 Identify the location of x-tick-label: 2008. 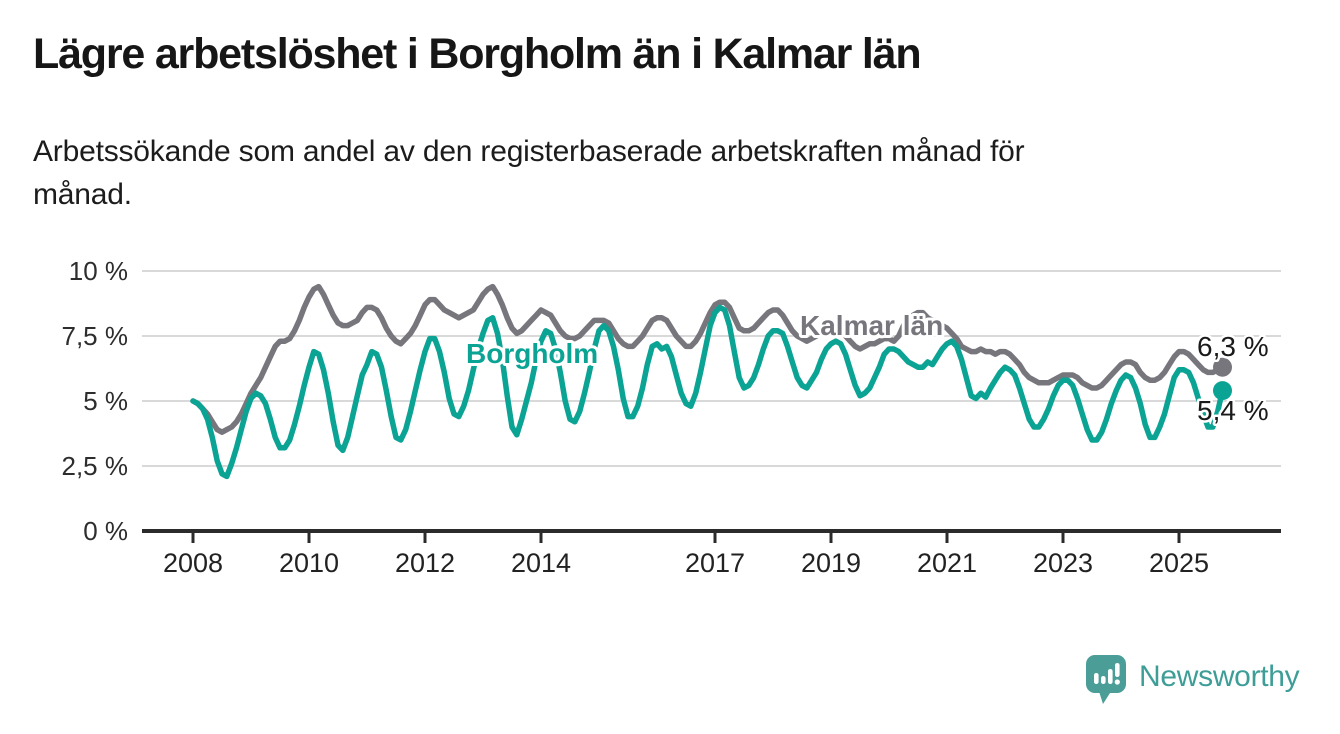
(193, 563).